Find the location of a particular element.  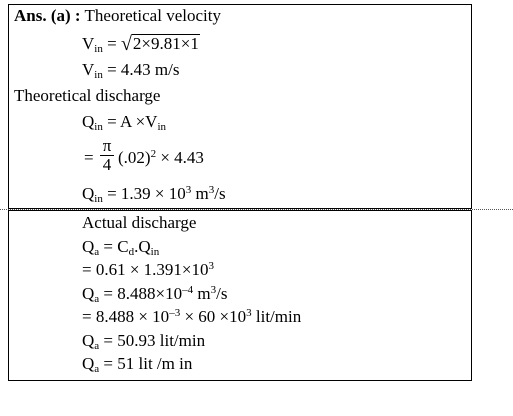

qa-conversion: = 8.488 × 10 is located at coordinates (126, 316).